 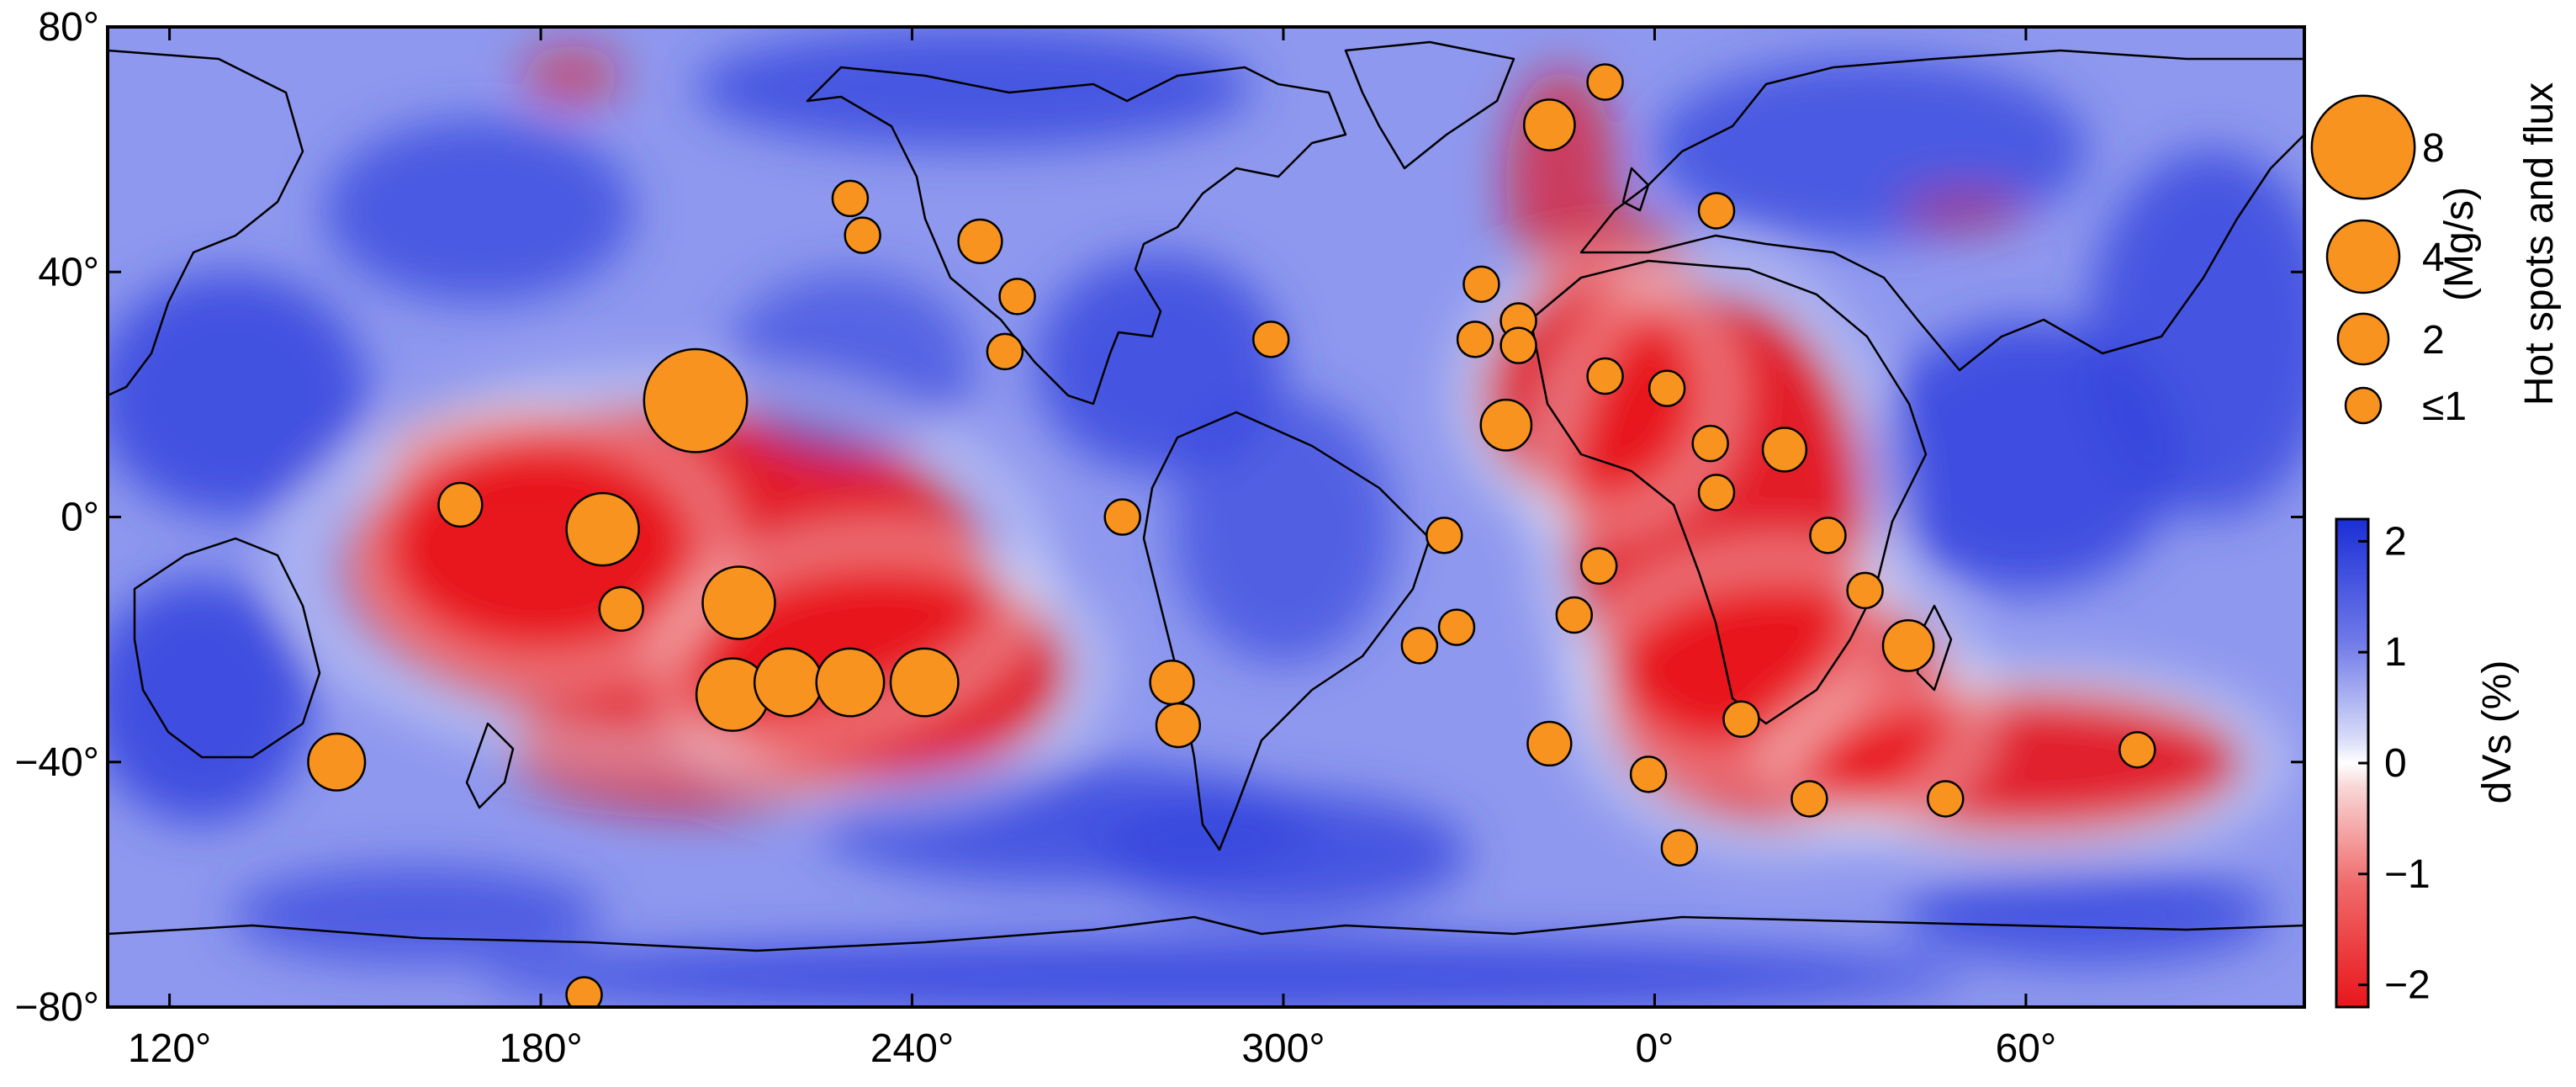 What do you see at coordinates (2026, 1049) in the screenshot?
I see `x-tick-label: 60°` at bounding box center [2026, 1049].